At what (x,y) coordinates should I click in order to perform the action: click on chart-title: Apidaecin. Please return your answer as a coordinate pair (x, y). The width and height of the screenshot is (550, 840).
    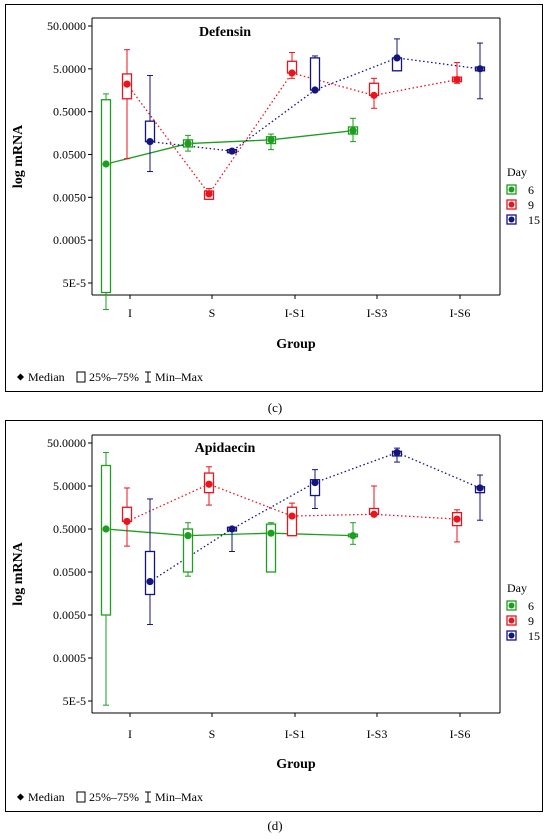
    Looking at the image, I should click on (225, 448).